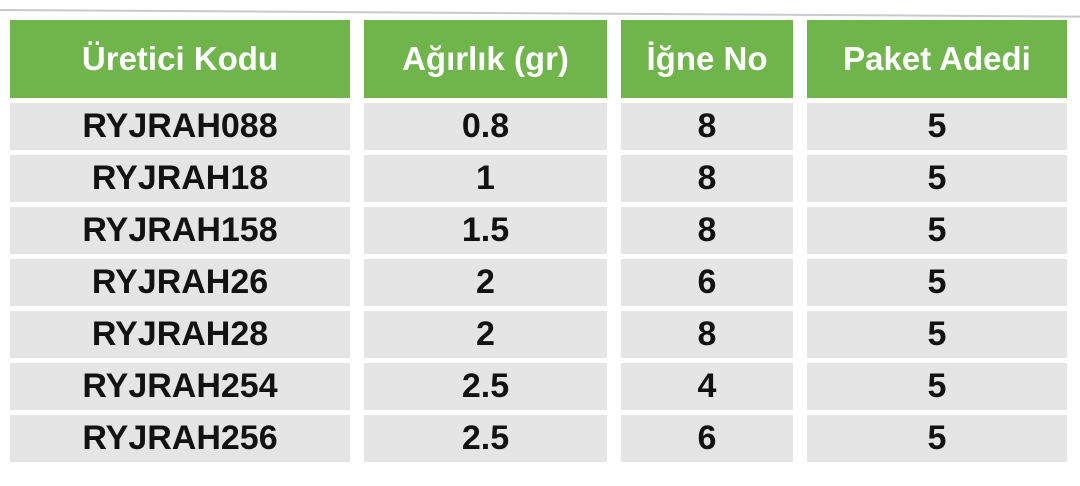 Image resolution: width=1080 pixels, height=486 pixels. What do you see at coordinates (540, 13) in the screenshot?
I see `top-hairline` at bounding box center [540, 13].